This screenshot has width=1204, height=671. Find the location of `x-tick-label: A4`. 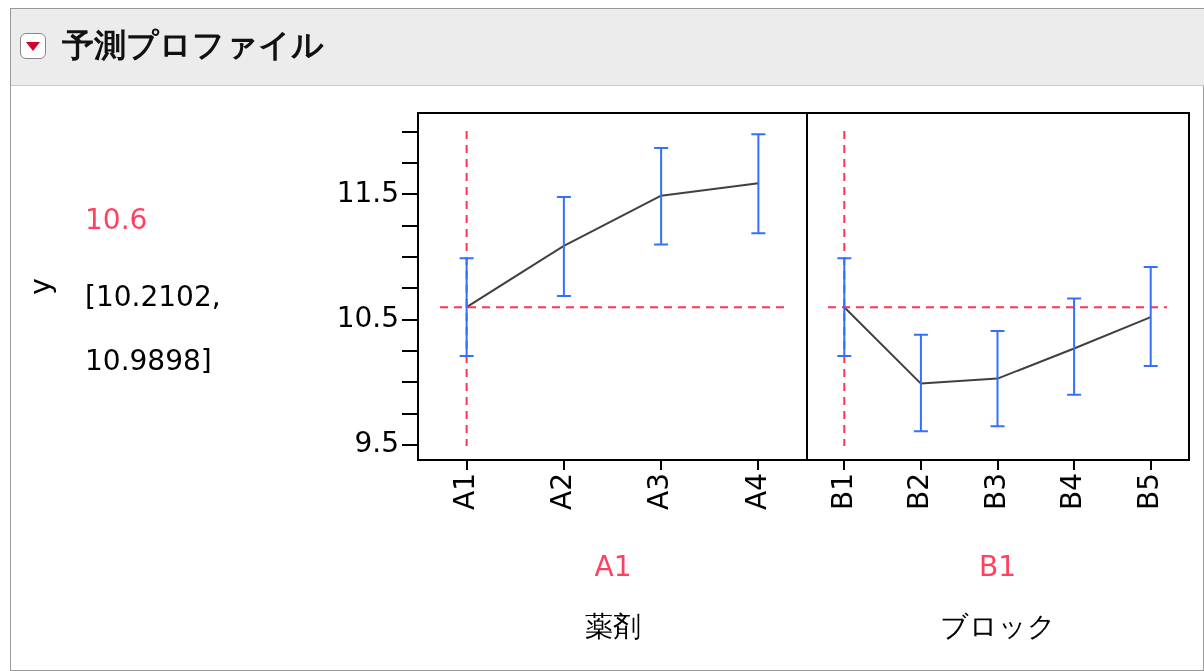

x-tick-label: A4 is located at coordinates (756, 491).